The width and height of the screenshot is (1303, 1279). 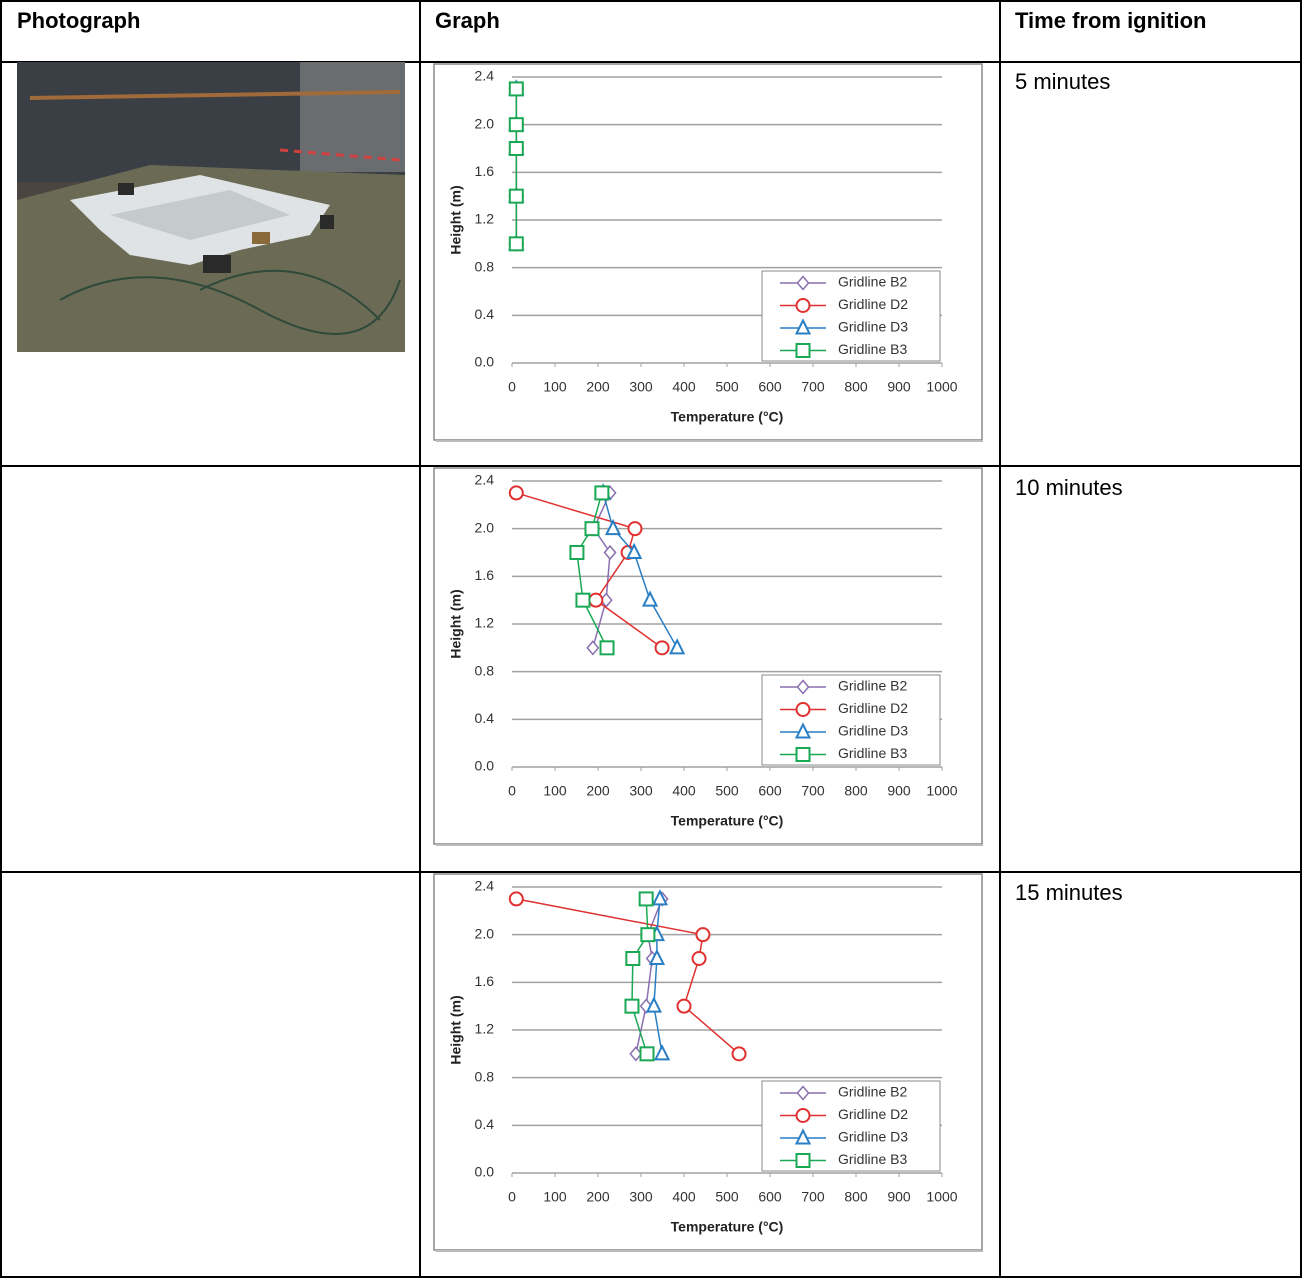 I want to click on header-cell: Time from ignition, so click(x=1110, y=20).